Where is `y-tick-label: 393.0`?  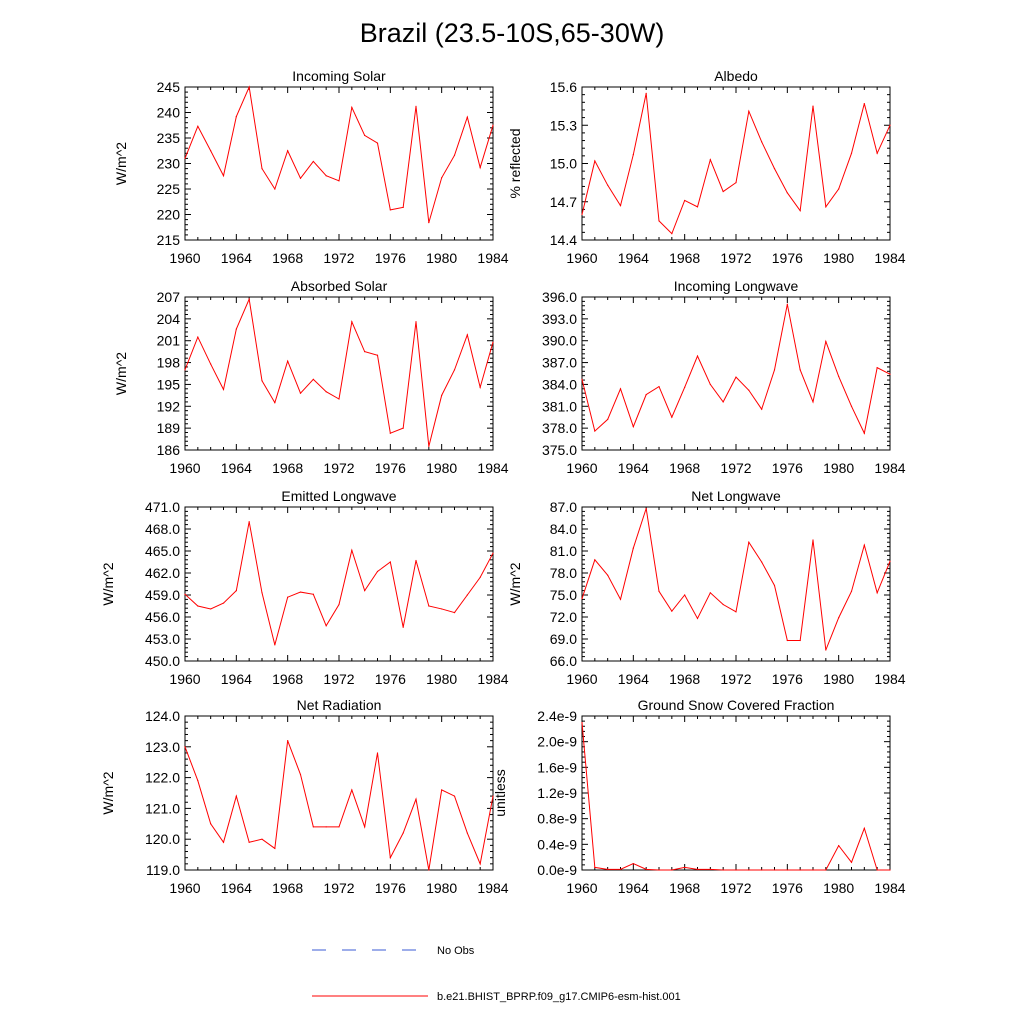 y-tick-label: 393.0 is located at coordinates (559, 319).